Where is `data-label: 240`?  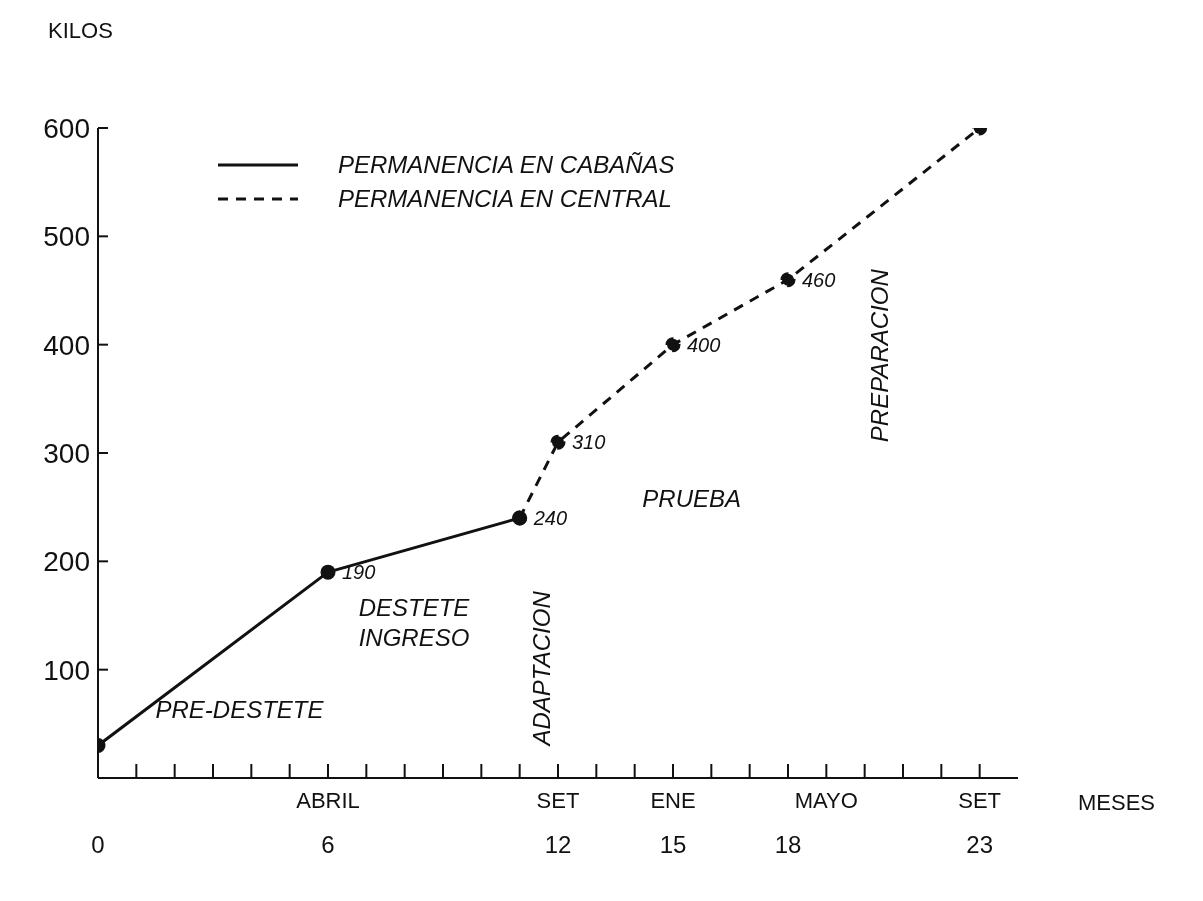
data-label: 240 is located at coordinates (550, 518).